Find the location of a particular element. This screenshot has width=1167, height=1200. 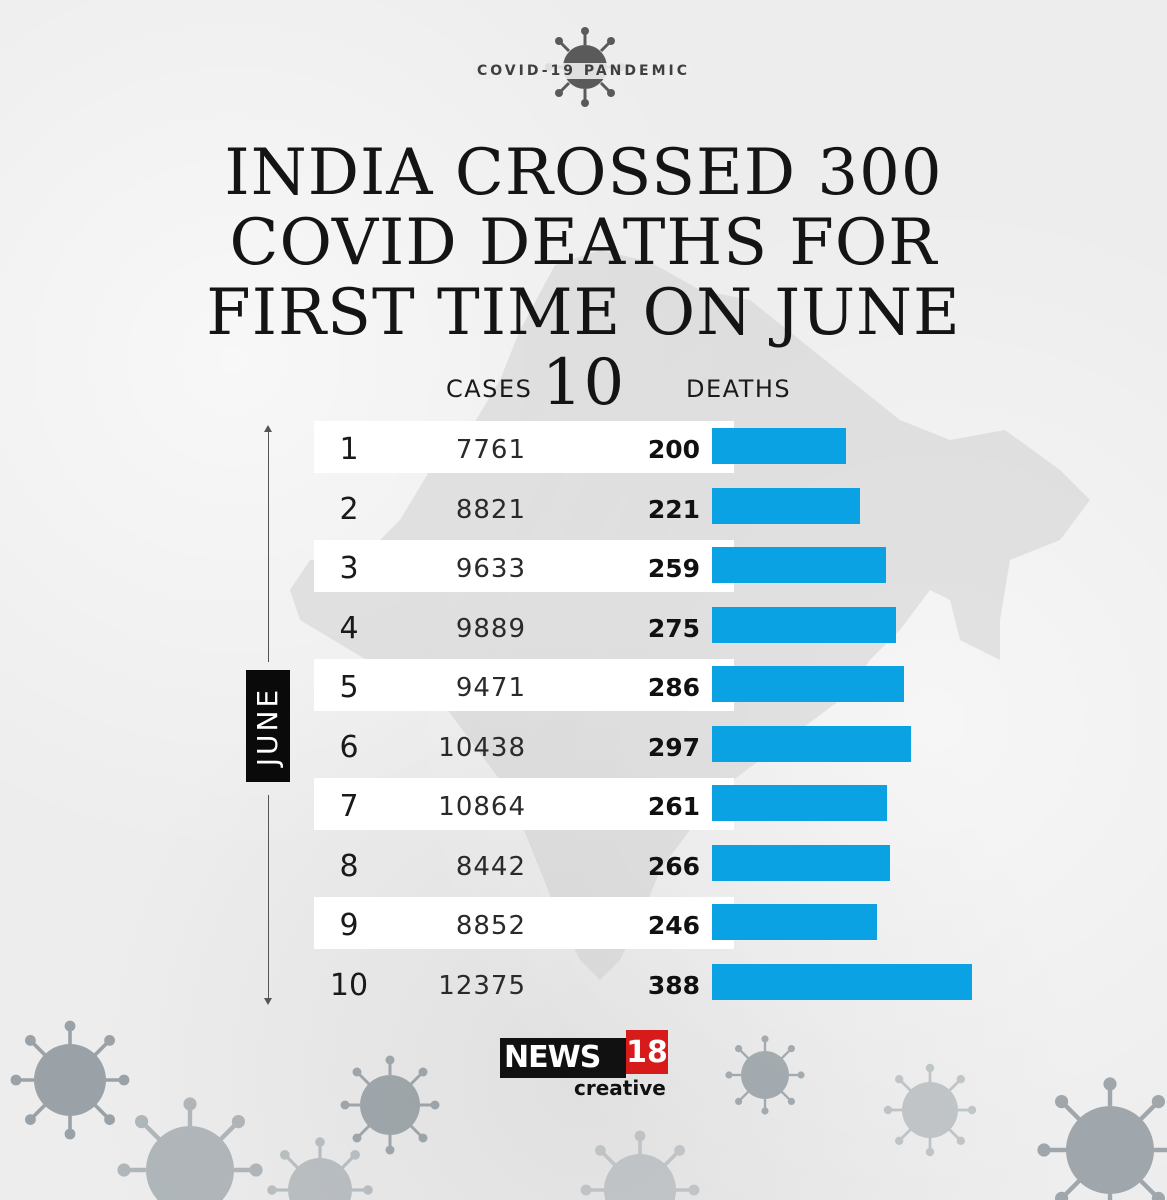

kicker-text: COVID-19 PANDEMIC is located at coordinates (583, 71).